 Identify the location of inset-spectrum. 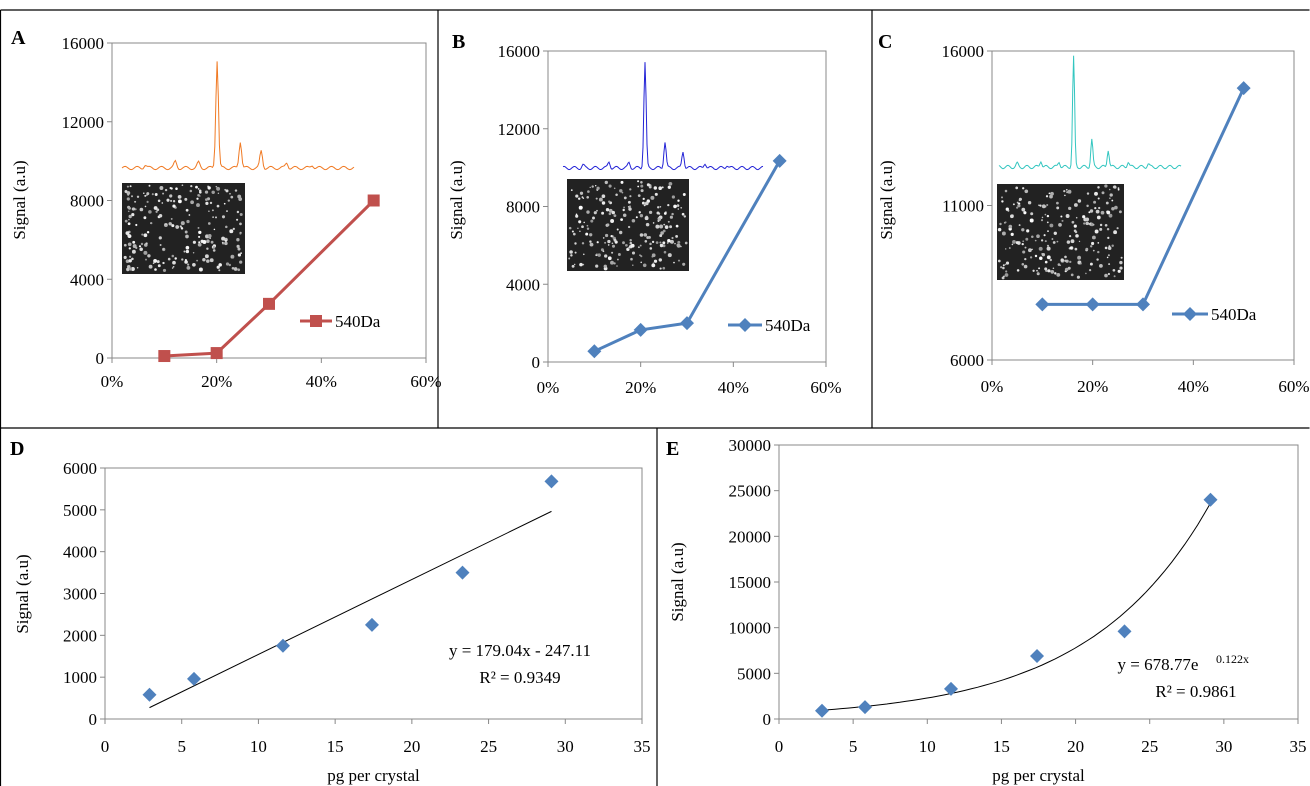
(1090, 112).